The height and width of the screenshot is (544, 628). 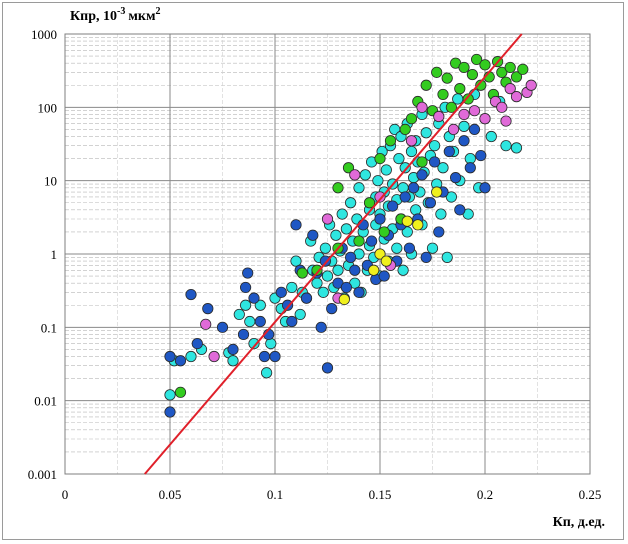 I want to click on x-tick-label: 0.25, so click(x=590, y=494).